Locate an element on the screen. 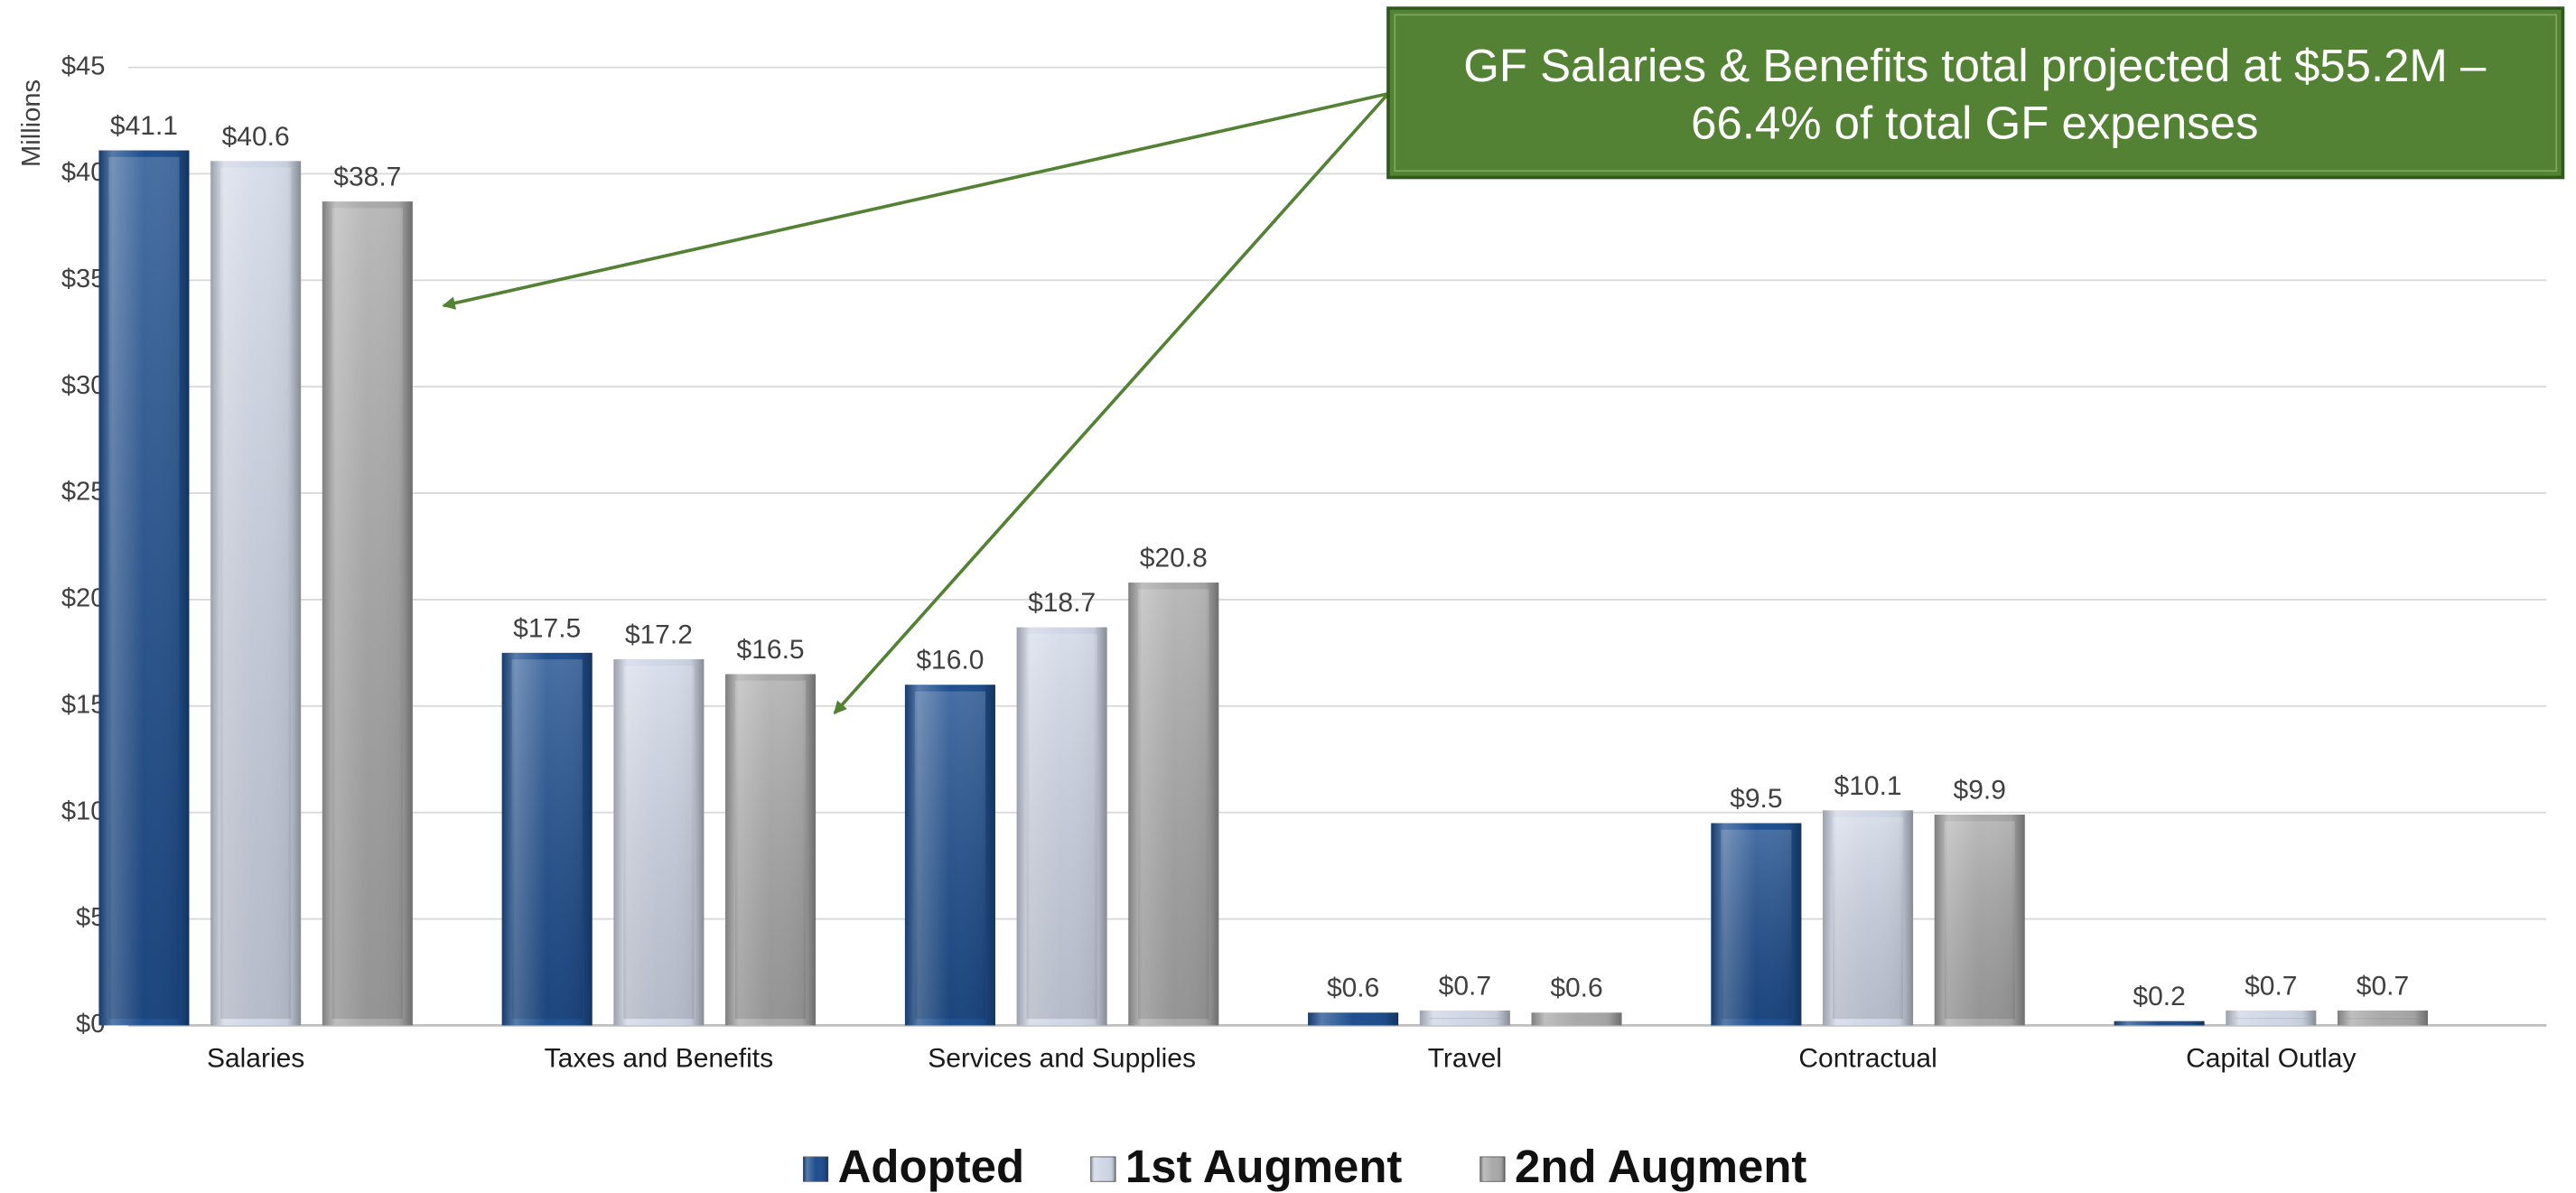  value-label: $10.1 is located at coordinates (1868, 786).